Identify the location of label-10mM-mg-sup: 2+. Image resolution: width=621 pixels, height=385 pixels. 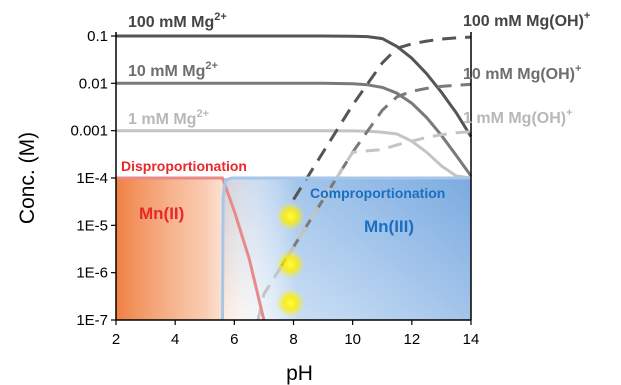
(211, 66).